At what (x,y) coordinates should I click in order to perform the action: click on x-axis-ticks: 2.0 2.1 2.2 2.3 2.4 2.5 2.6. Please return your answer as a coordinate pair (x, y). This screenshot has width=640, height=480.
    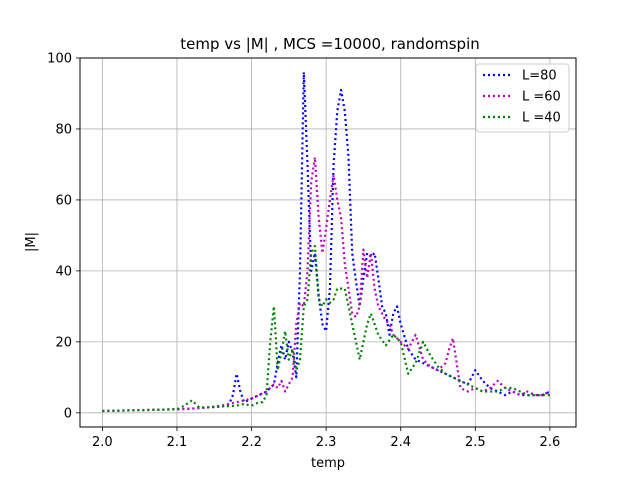
    Looking at the image, I should click on (326, 438).